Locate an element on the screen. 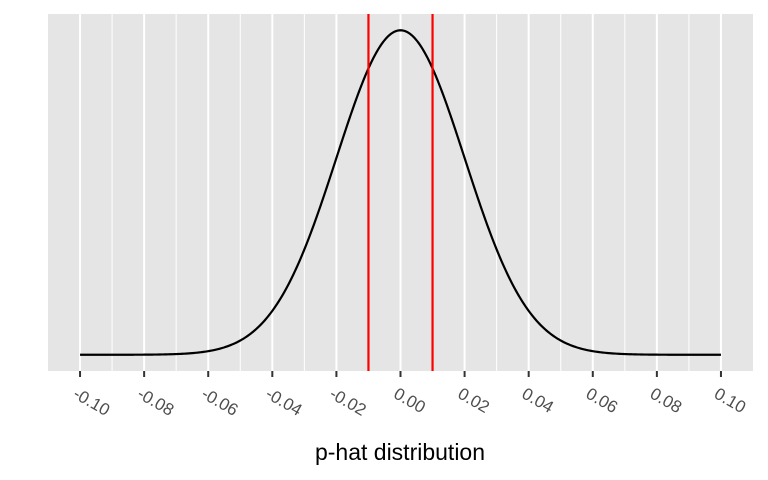 This screenshot has width=768, height=480. x-axis-title: p-hat distribution is located at coordinates (400, 452).